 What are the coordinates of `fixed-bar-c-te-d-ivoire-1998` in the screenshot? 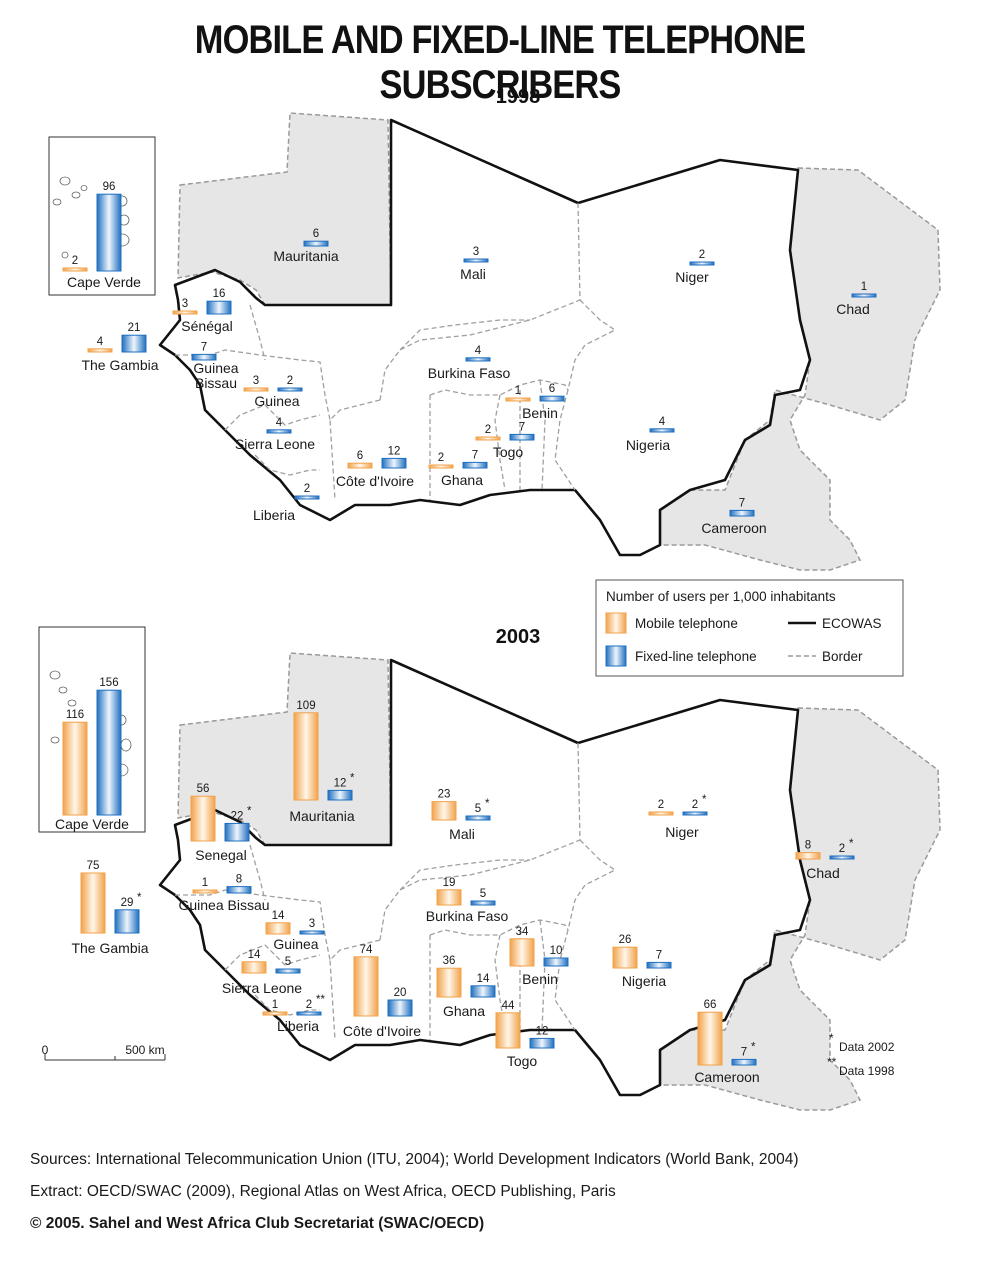 It's located at (394, 463).